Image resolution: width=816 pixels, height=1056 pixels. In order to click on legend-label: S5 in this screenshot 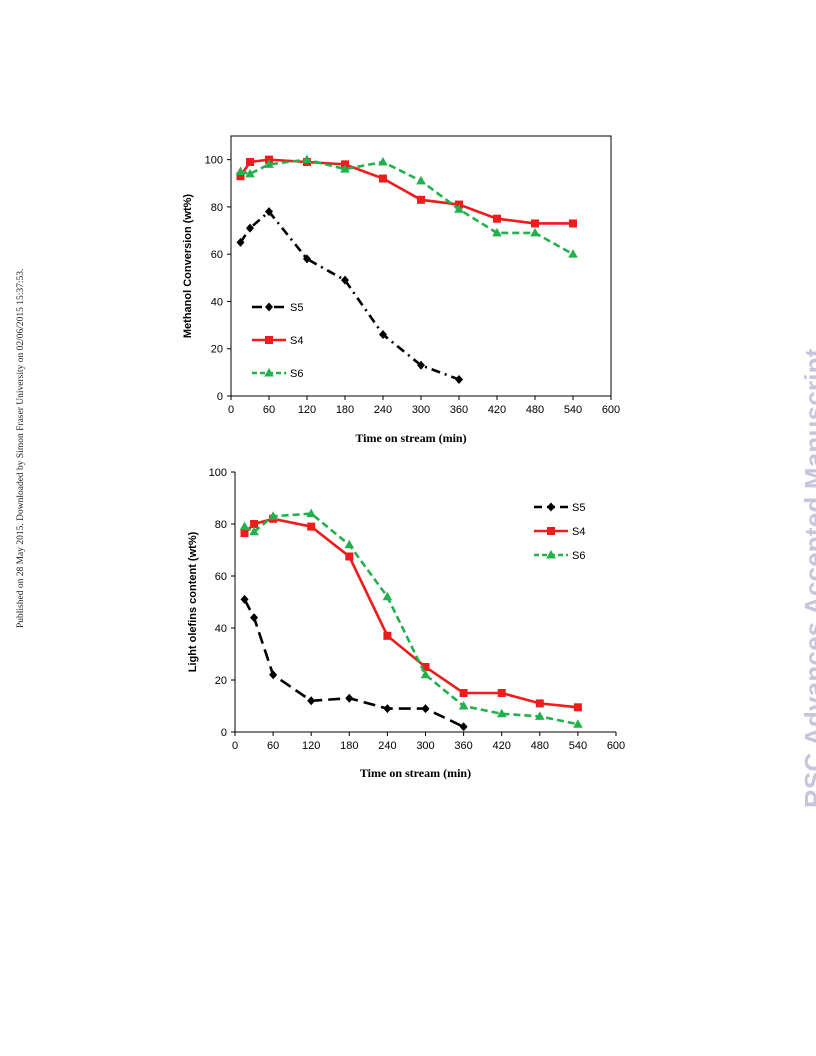, I will do `click(578, 508)`.